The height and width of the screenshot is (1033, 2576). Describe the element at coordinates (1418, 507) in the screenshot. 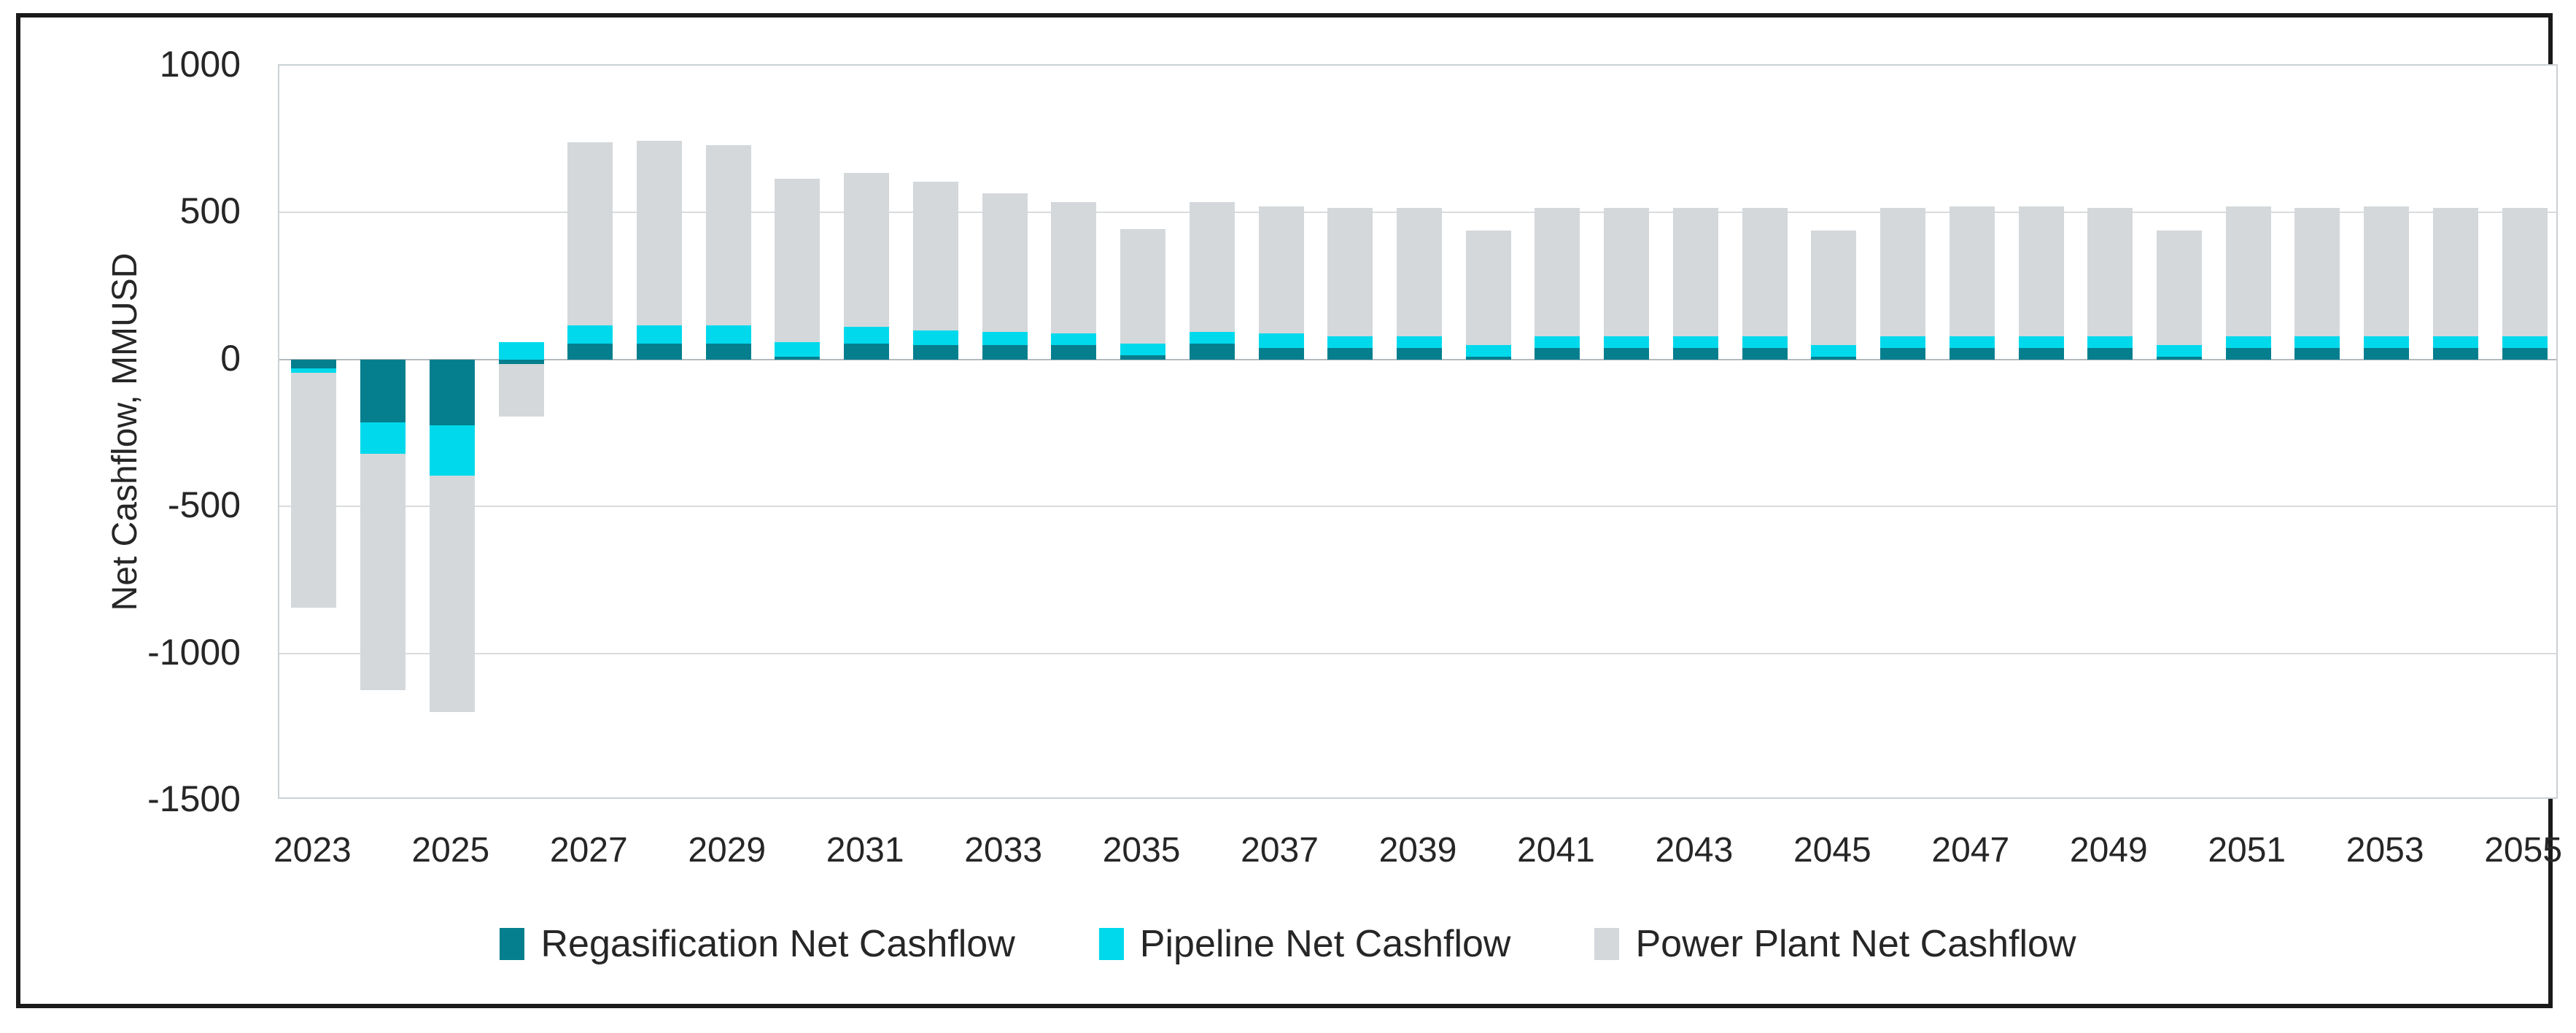

I see `gridline--500` at that location.